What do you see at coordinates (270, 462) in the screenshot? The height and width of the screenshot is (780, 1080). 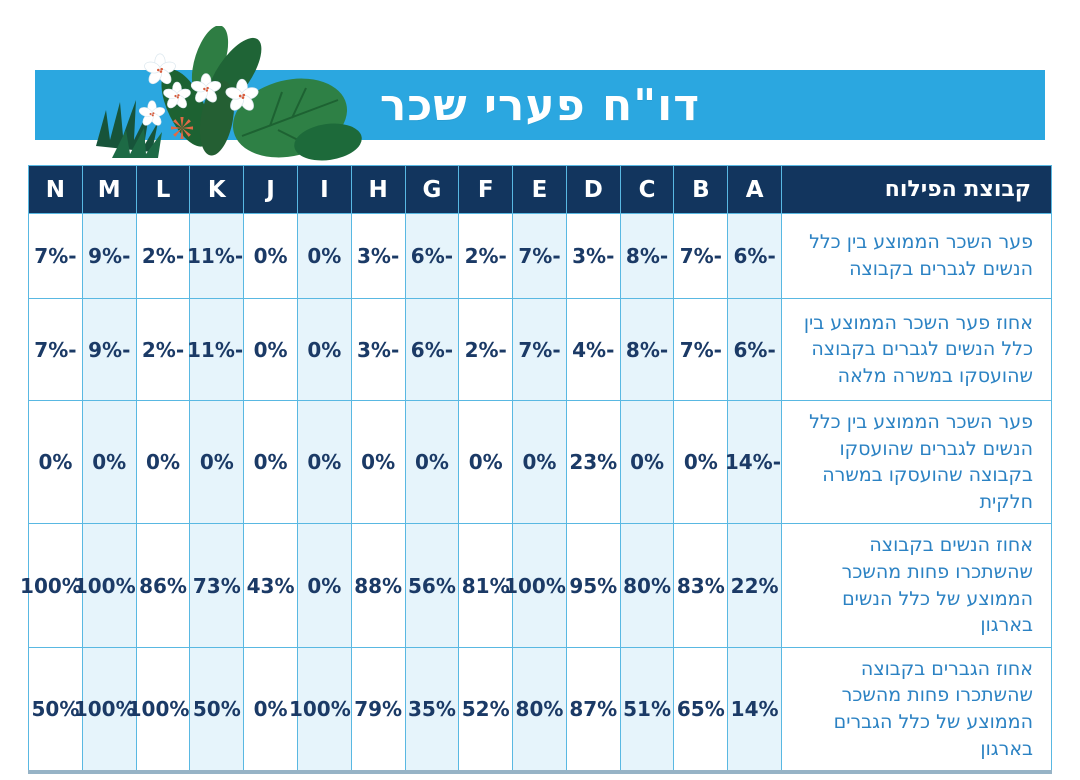 I see `cell-J-row3: 0%` at bounding box center [270, 462].